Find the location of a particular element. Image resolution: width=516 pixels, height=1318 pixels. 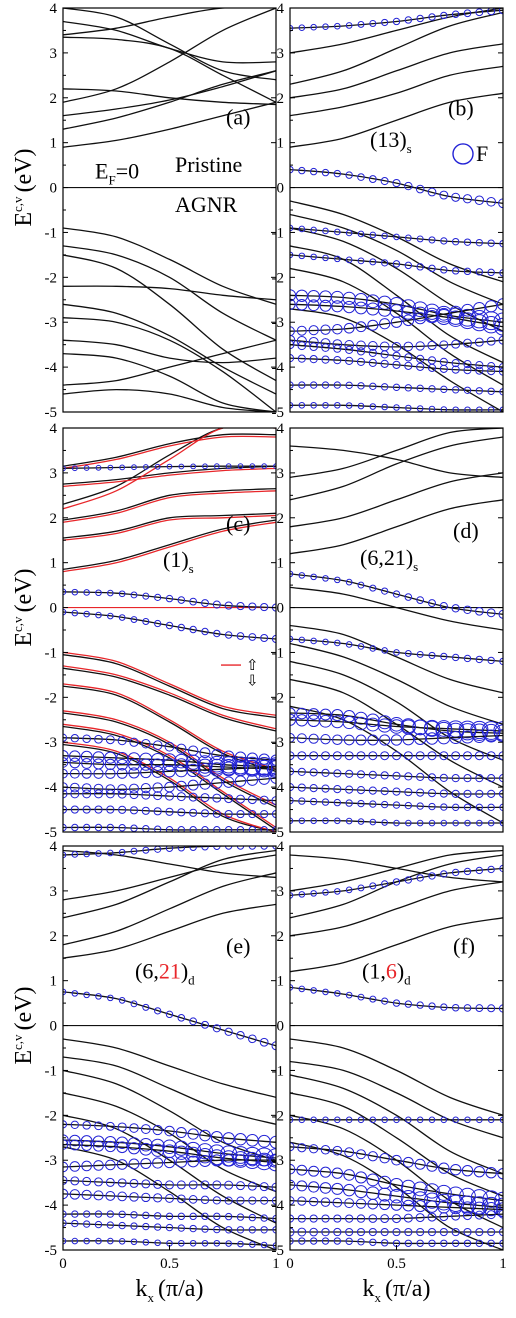

y-tick-label: -3 is located at coordinates (51, 743).